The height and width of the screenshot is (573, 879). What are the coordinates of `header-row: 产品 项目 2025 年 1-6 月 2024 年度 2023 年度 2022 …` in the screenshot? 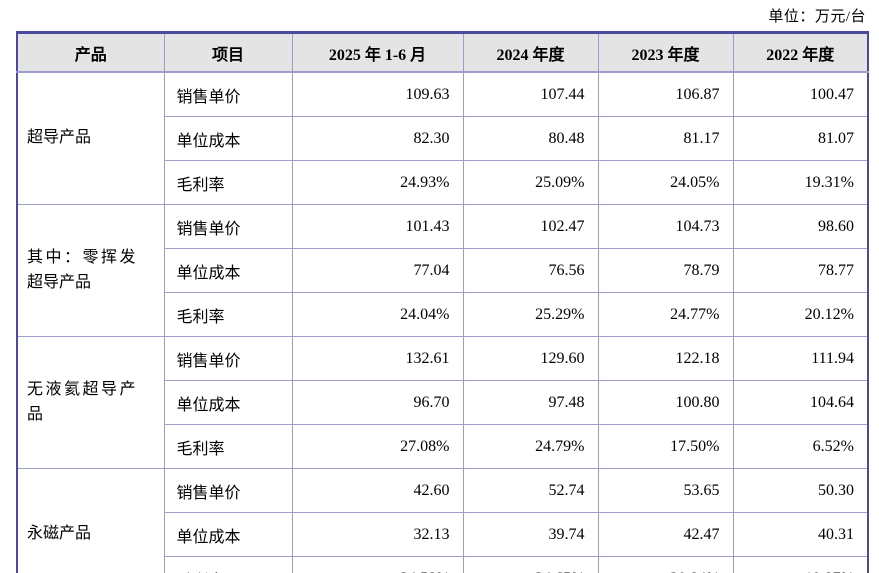 It's located at (442, 52).